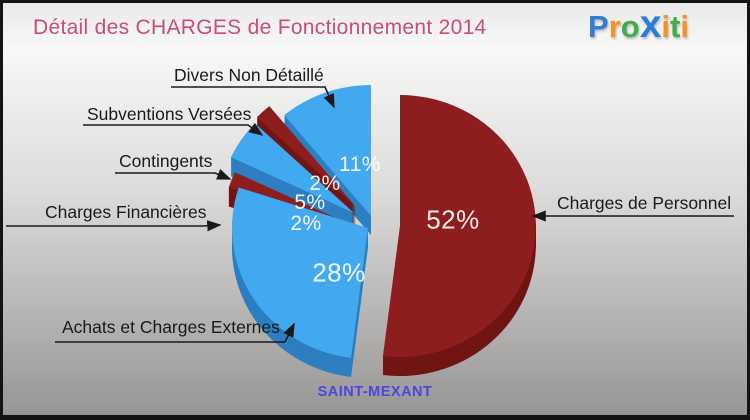 The width and height of the screenshot is (750, 420). What do you see at coordinates (375, 392) in the screenshot?
I see `commune-name: SAINT-MEXANT` at bounding box center [375, 392].